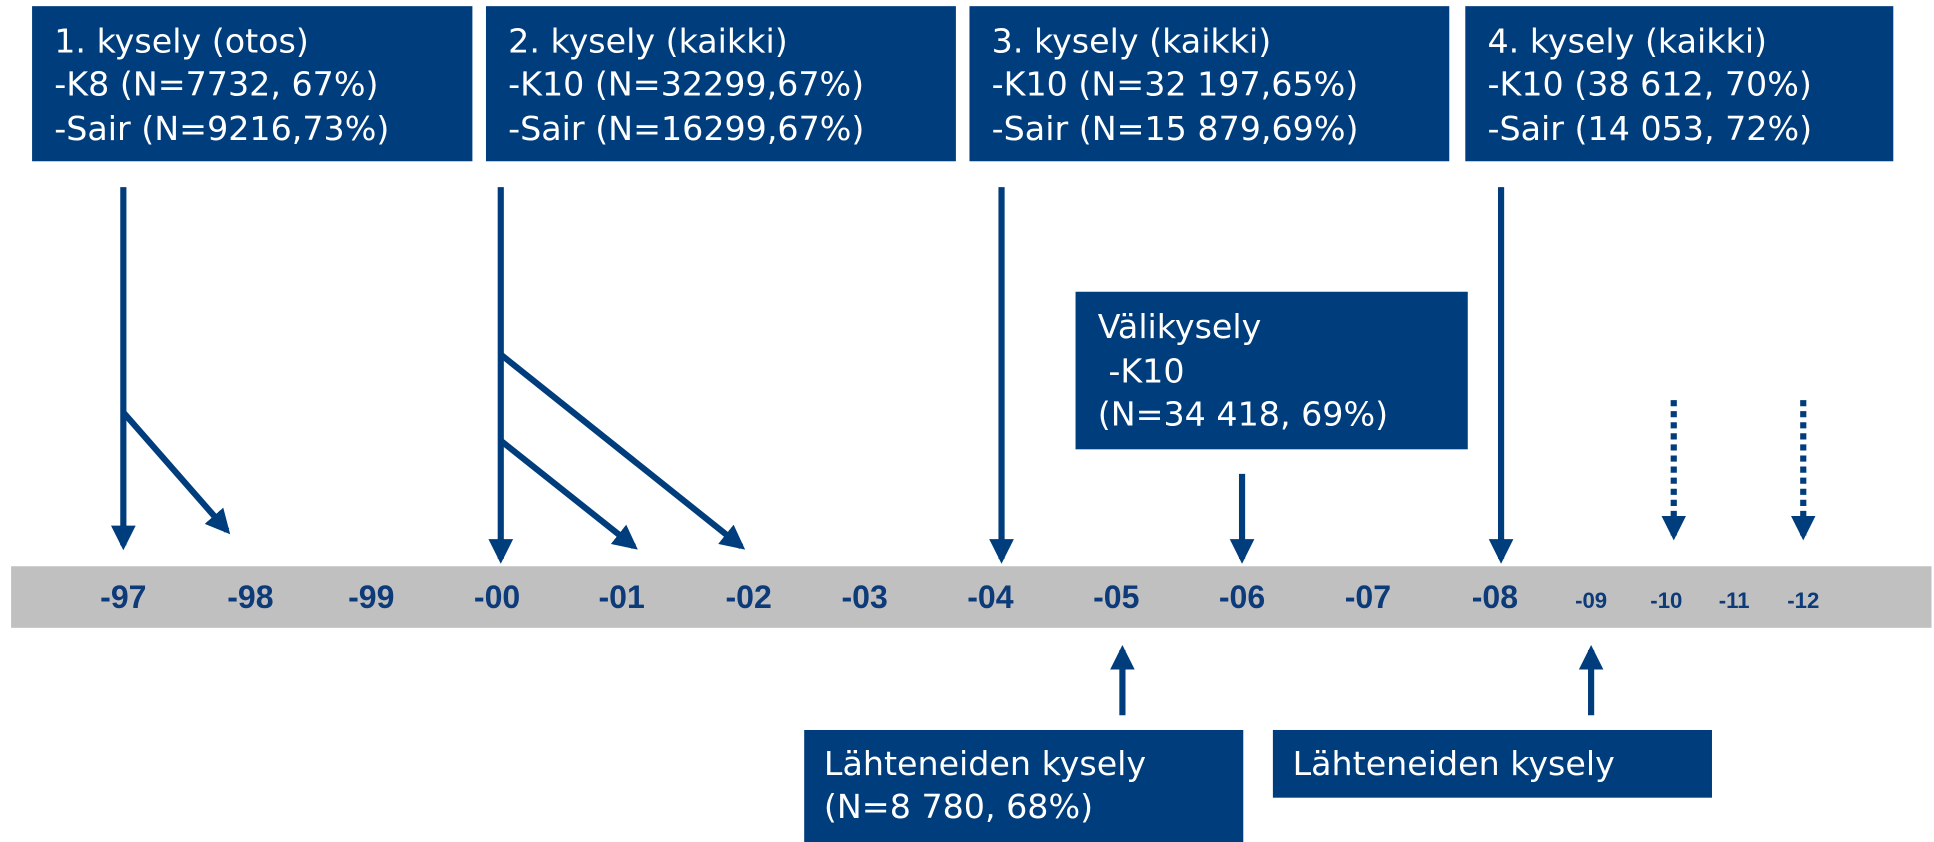 This screenshot has width=1934, height=842. Describe the element at coordinates (1495, 597) in the screenshot. I see `year-label: -08` at that location.